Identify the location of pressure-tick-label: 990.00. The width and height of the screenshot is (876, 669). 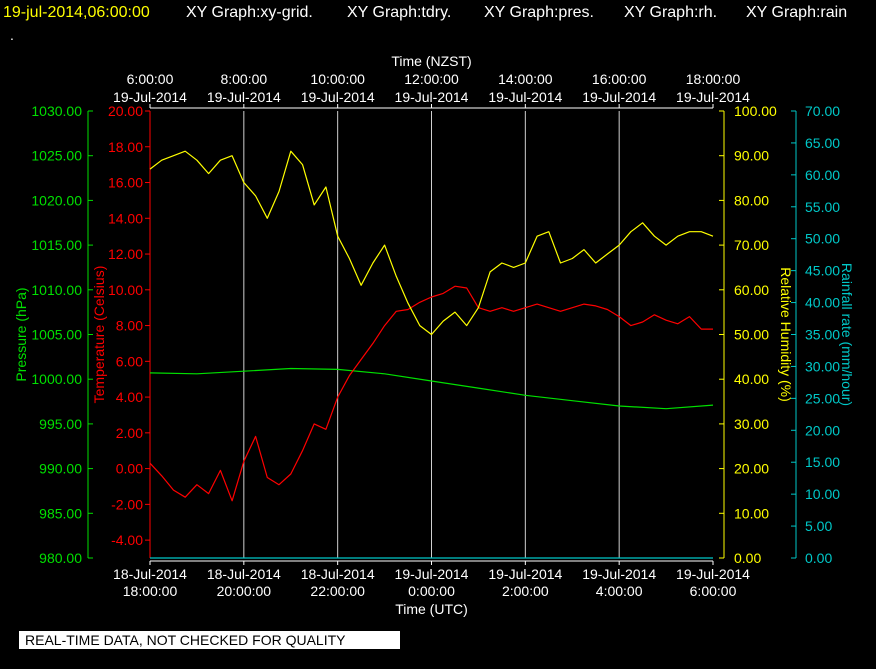
(60, 469).